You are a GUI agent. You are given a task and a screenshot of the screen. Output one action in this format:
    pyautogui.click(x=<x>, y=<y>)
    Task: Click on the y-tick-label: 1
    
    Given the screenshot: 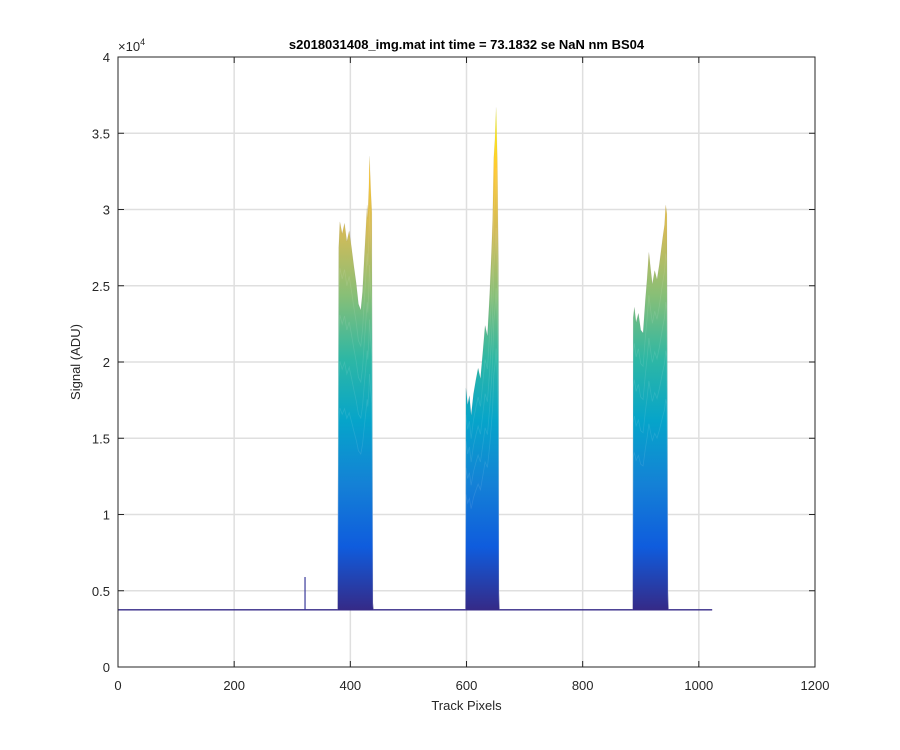 What is the action you would take?
    pyautogui.click(x=106, y=515)
    